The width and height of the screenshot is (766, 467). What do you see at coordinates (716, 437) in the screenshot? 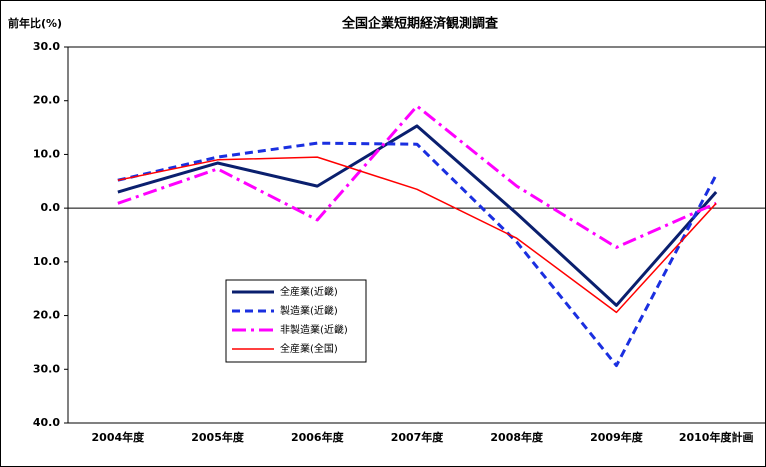
I see `x-tick-label: 2010年度計画` at bounding box center [716, 437].